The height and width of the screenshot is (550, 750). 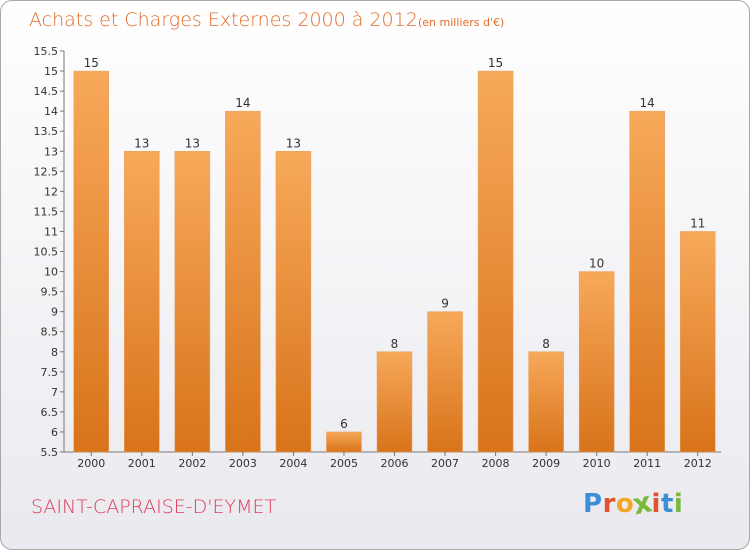 I want to click on bar-value-label: 11, so click(x=697, y=223).